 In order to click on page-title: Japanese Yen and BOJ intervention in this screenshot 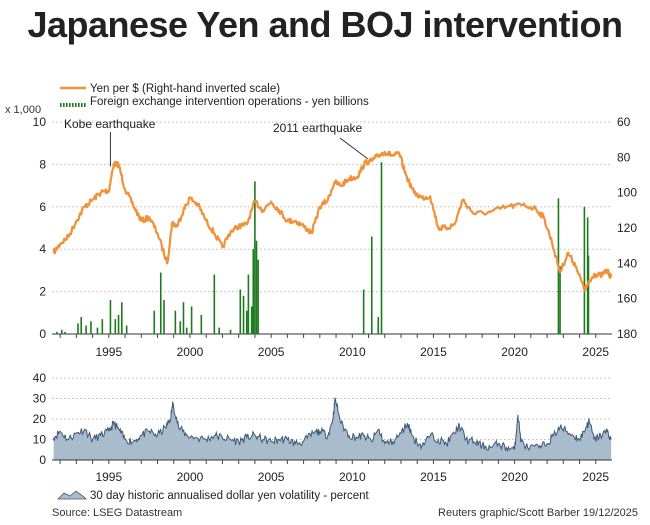, I will do `click(325, 24)`.